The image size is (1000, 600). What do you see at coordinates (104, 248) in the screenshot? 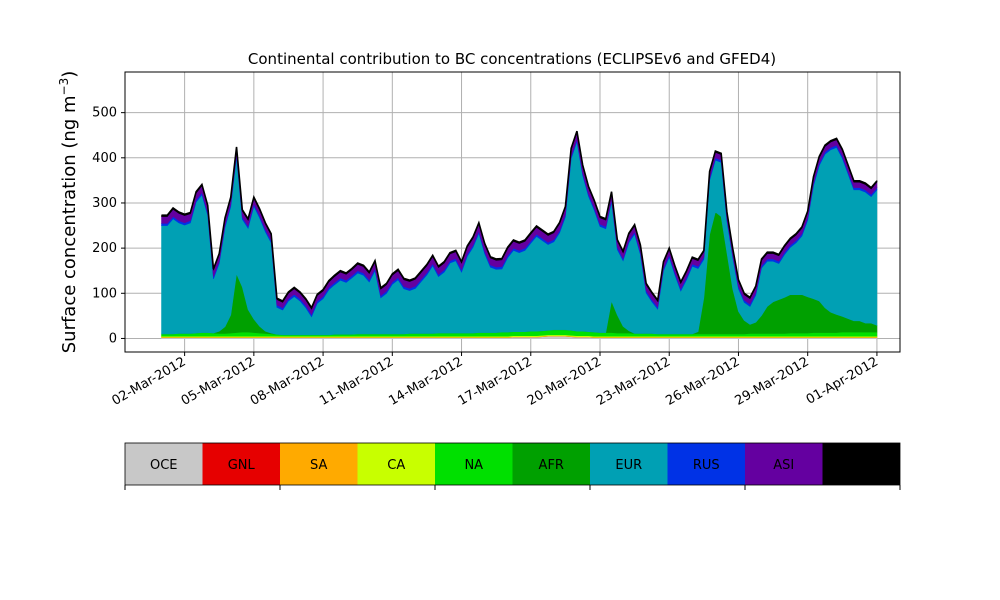
I see `y-tick-label: 200` at bounding box center [104, 248].